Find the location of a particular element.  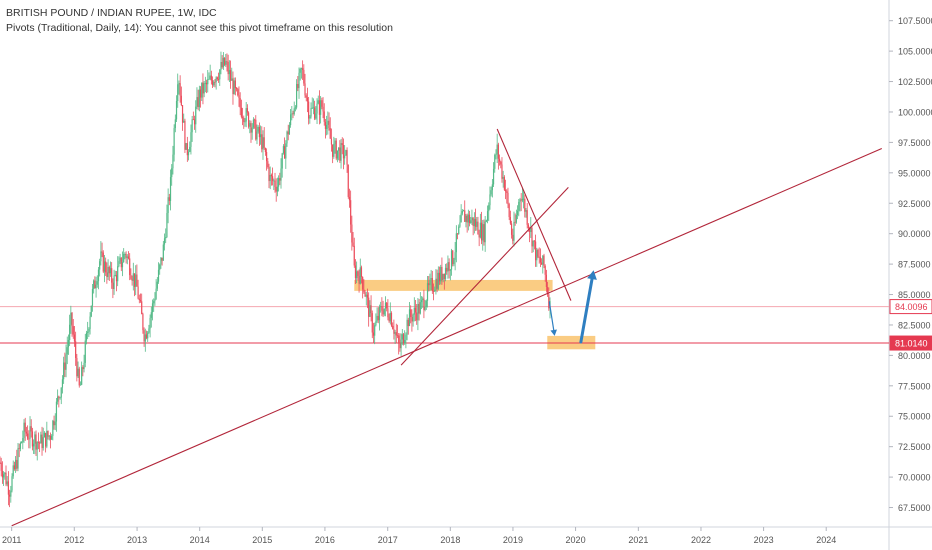

y-tick-label: 105.0000 is located at coordinates (915, 52).